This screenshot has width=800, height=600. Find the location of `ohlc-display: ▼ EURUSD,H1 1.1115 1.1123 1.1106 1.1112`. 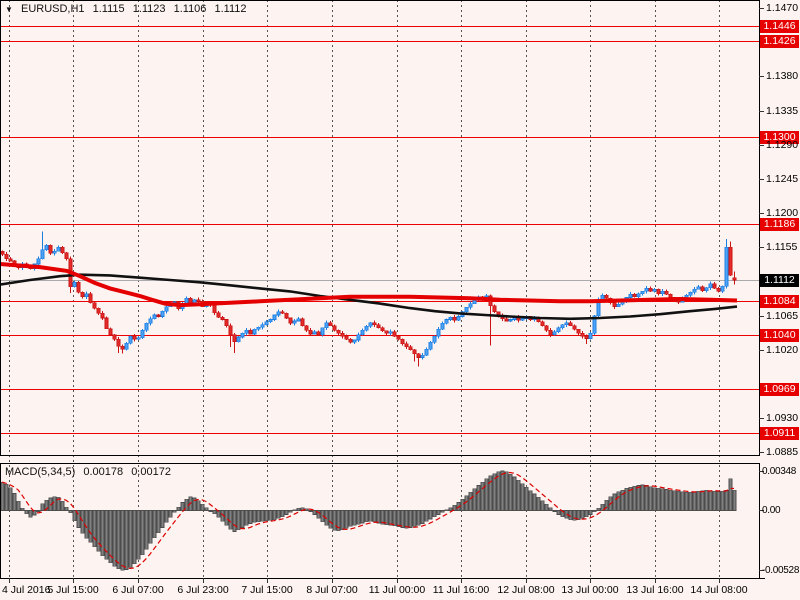

ohlc-display: ▼ EURUSD,H1 1.1115 1.1123 1.1106 1.1112 is located at coordinates (128, 9).